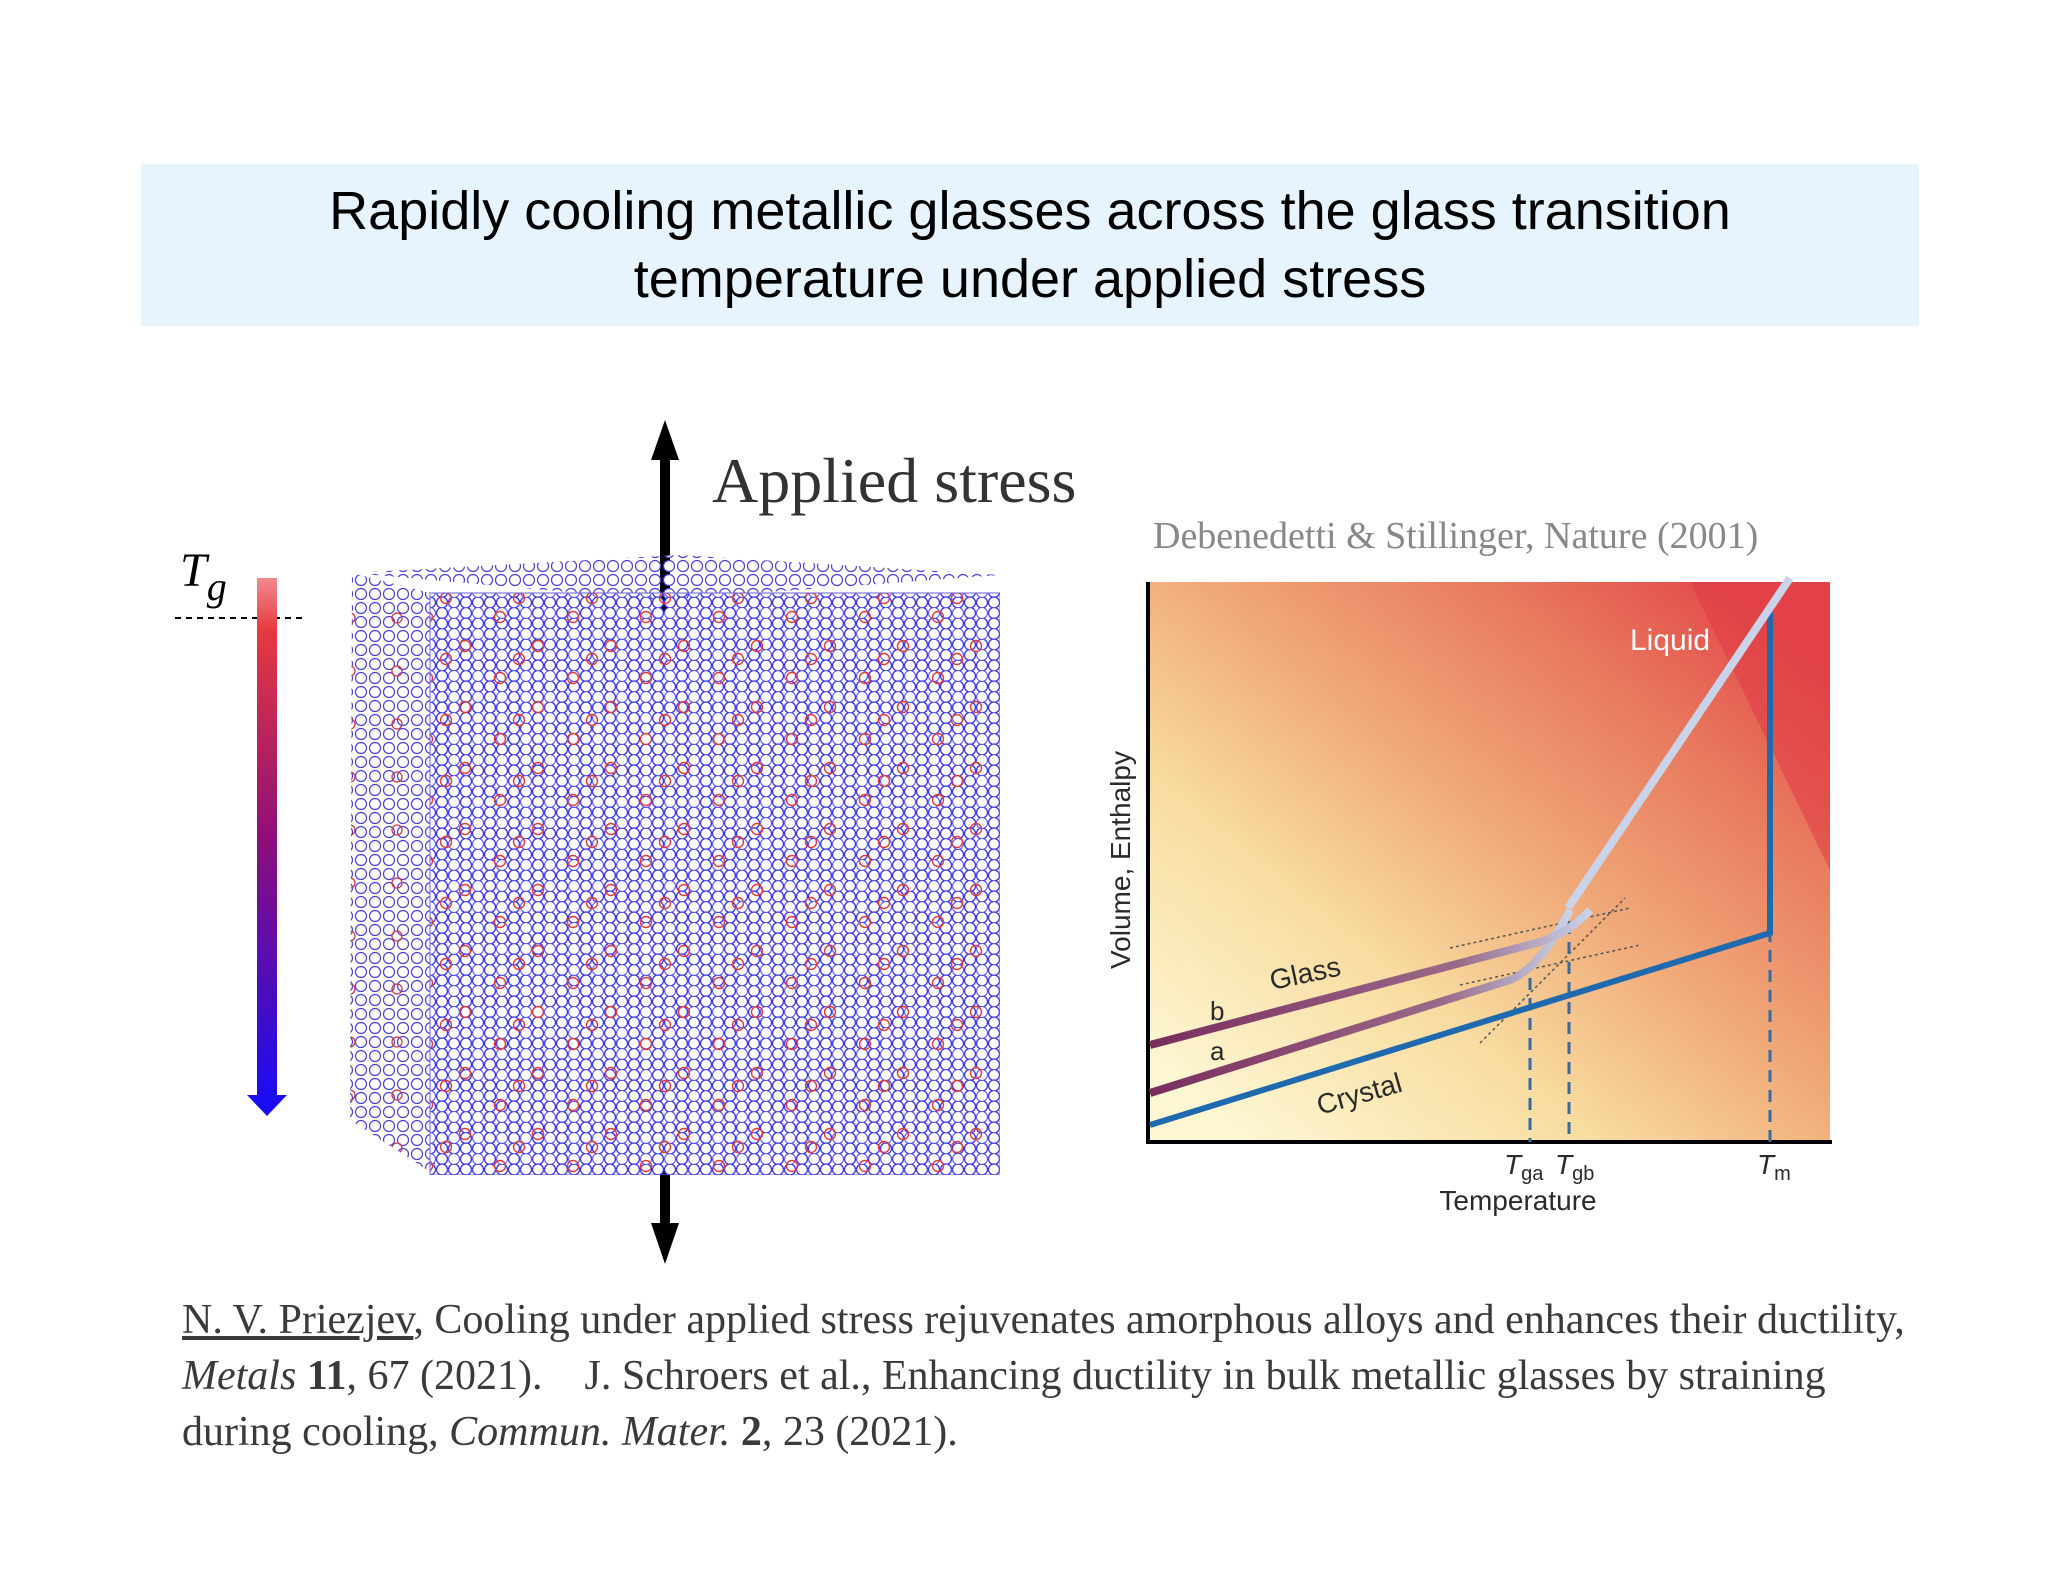  What do you see at coordinates (239, 1376) in the screenshot?
I see `citation-journal-1: Metals` at bounding box center [239, 1376].